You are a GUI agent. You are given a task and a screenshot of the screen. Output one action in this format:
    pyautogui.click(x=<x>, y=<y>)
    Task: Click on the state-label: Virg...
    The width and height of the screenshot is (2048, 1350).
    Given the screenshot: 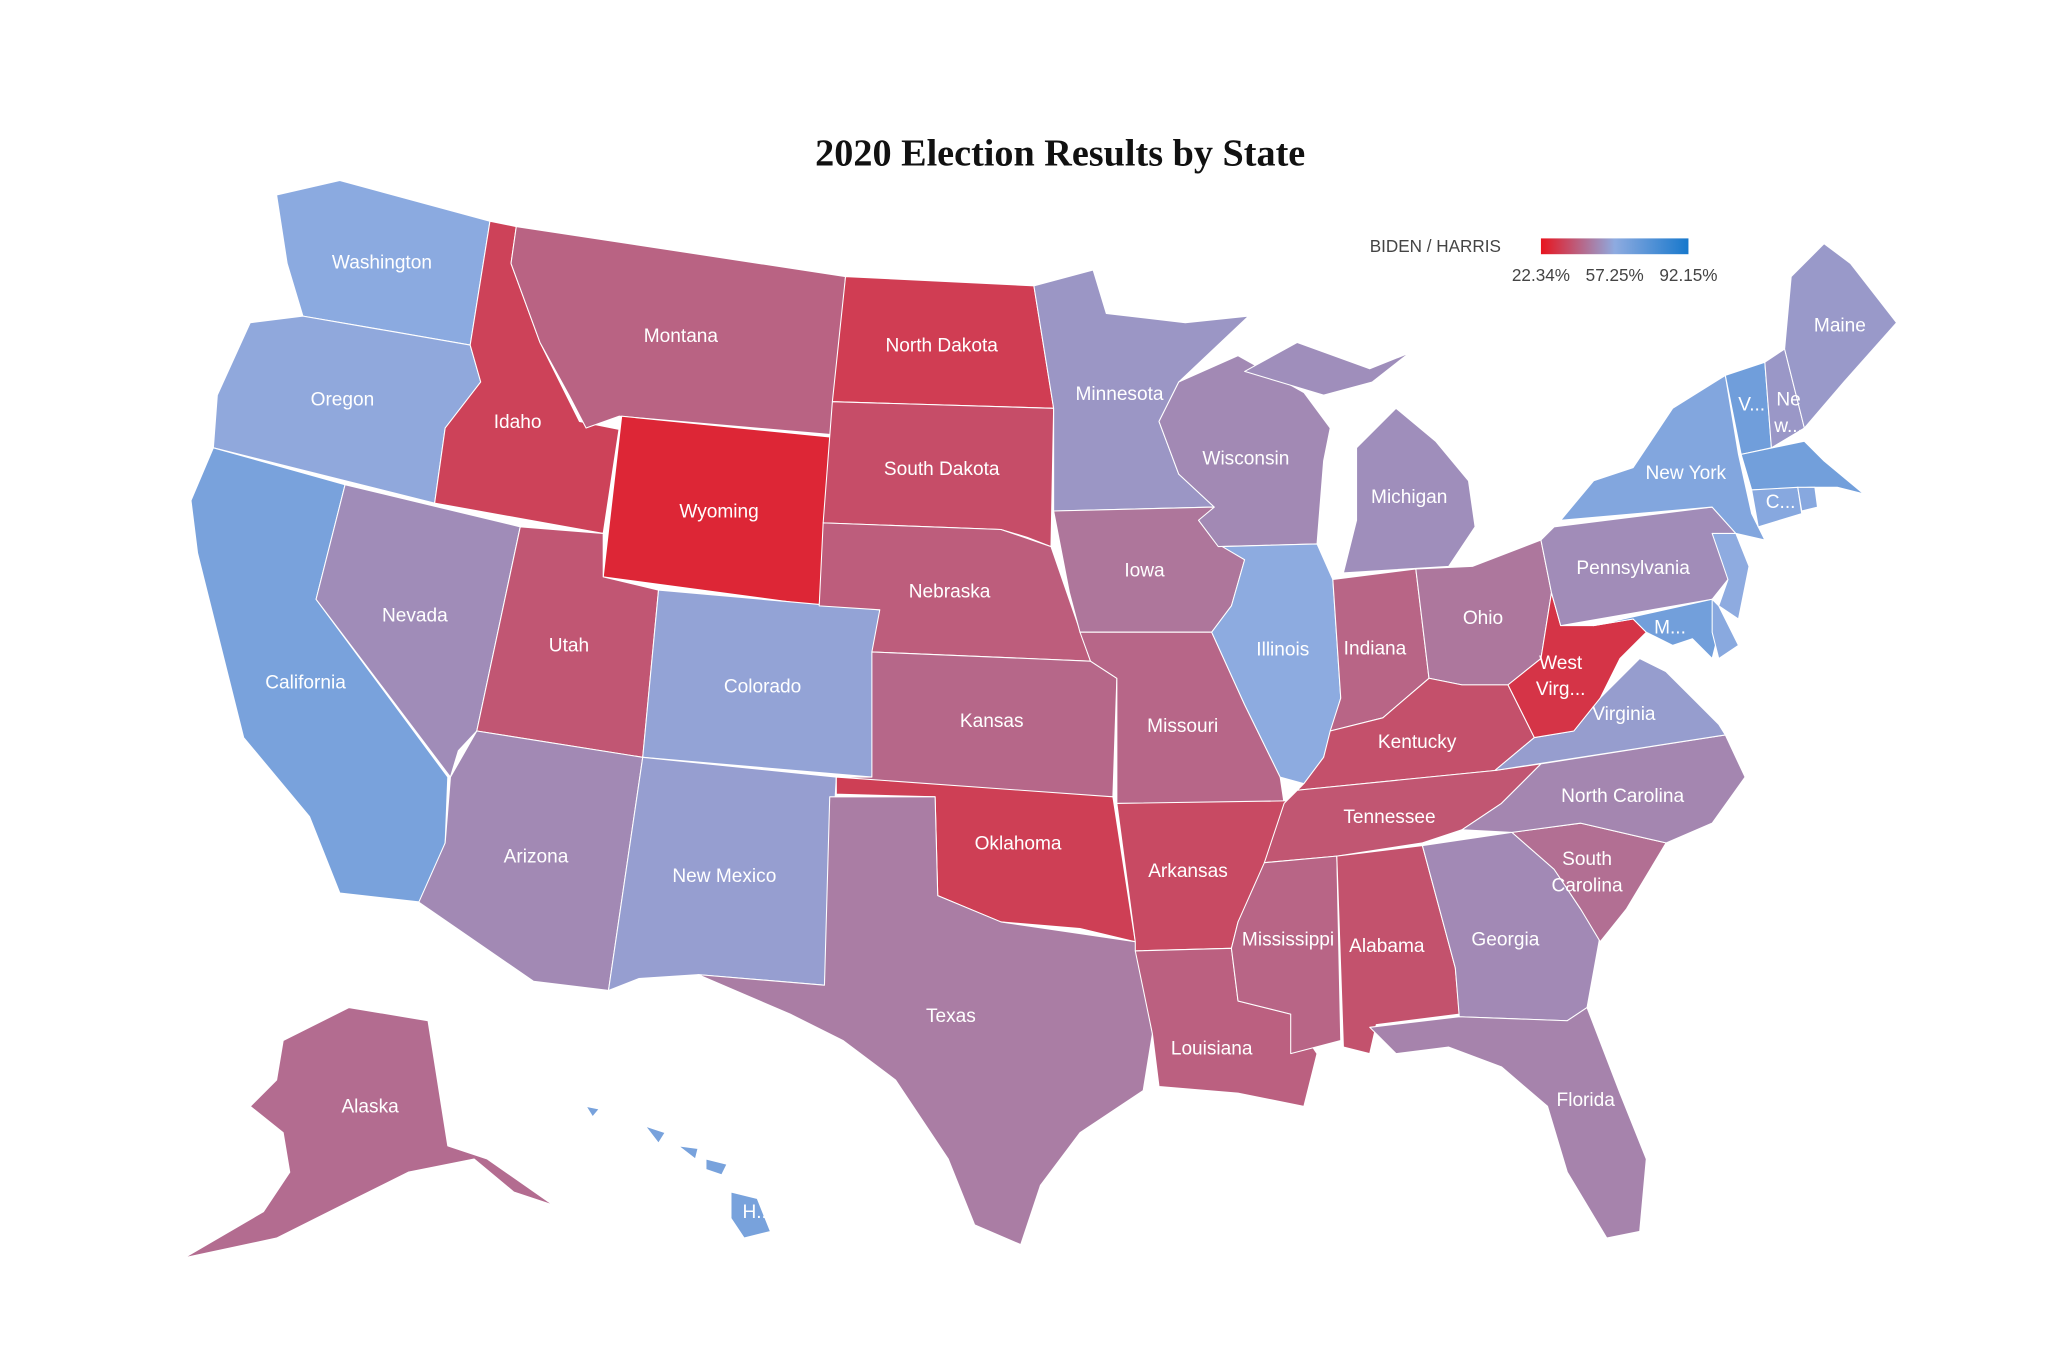 What is the action you would take?
    pyautogui.click(x=1560, y=689)
    